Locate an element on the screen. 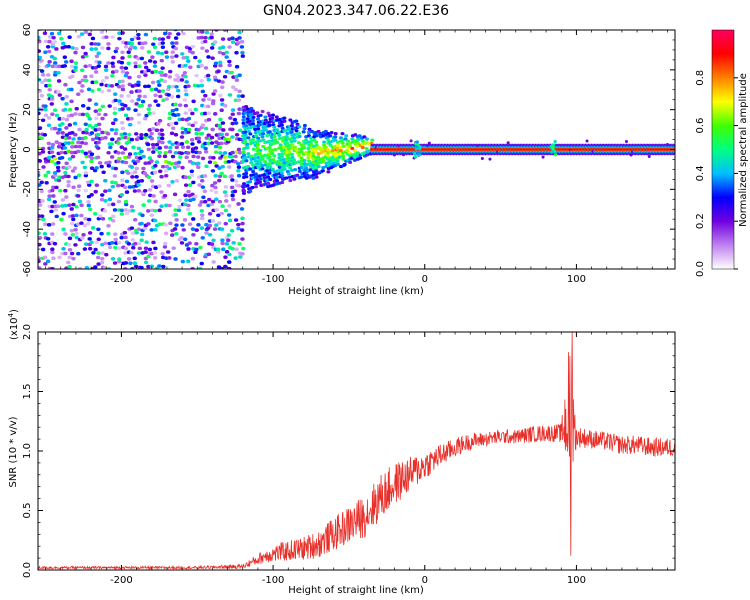  y-tick-label: 1.0 is located at coordinates (27, 451).